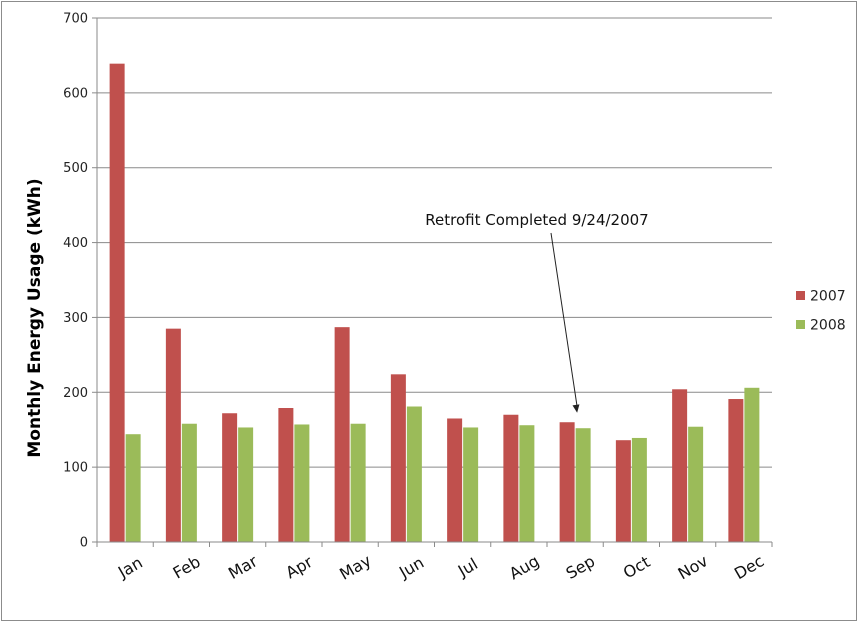 The image size is (860, 624). What do you see at coordinates (75, 468) in the screenshot?
I see `y-tick-label: 100` at bounding box center [75, 468].